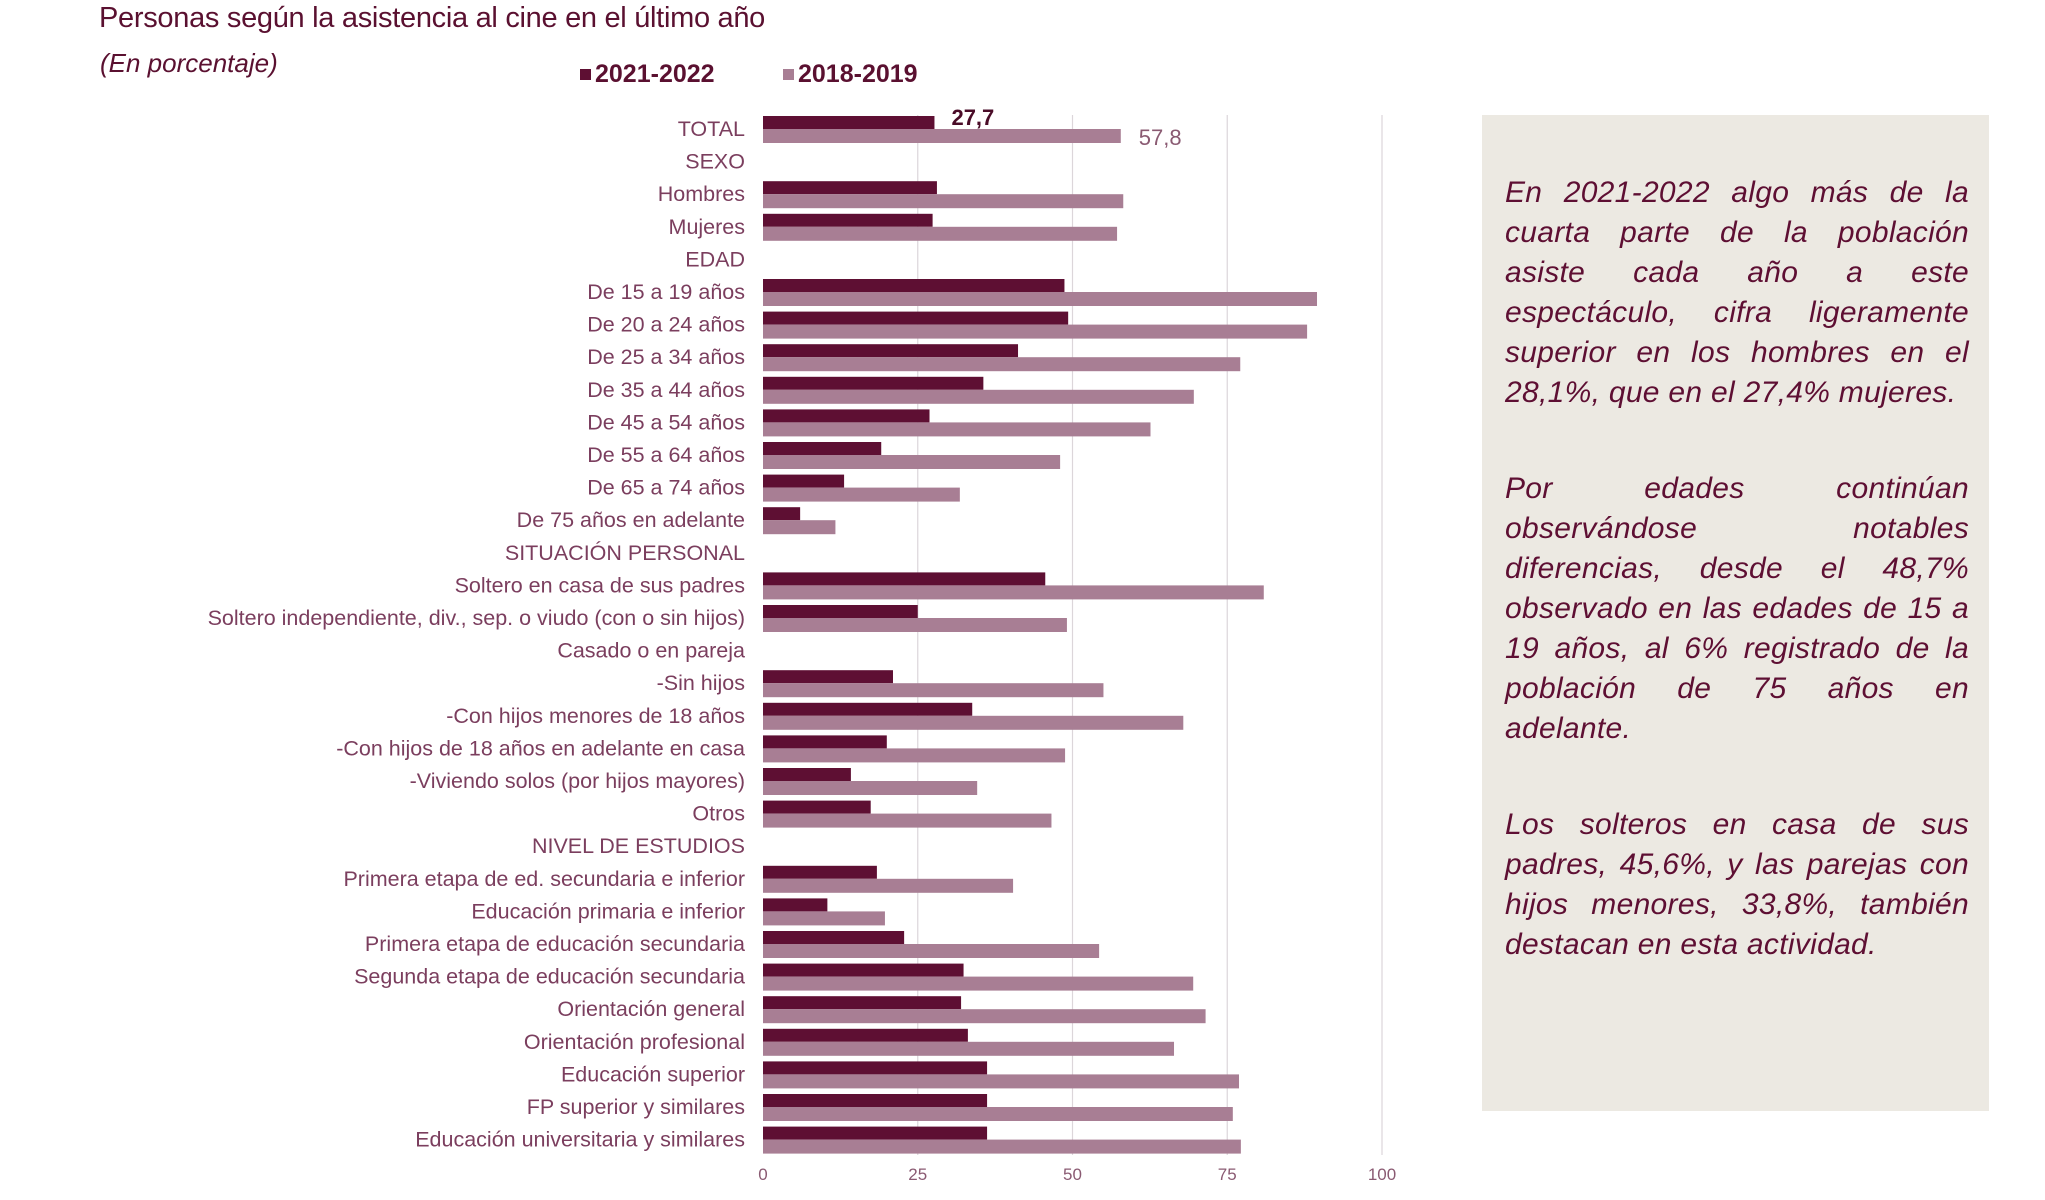 The width and height of the screenshot is (2045, 1200). What do you see at coordinates (1382, 1174) in the screenshot?
I see `x-tick-label: 100` at bounding box center [1382, 1174].